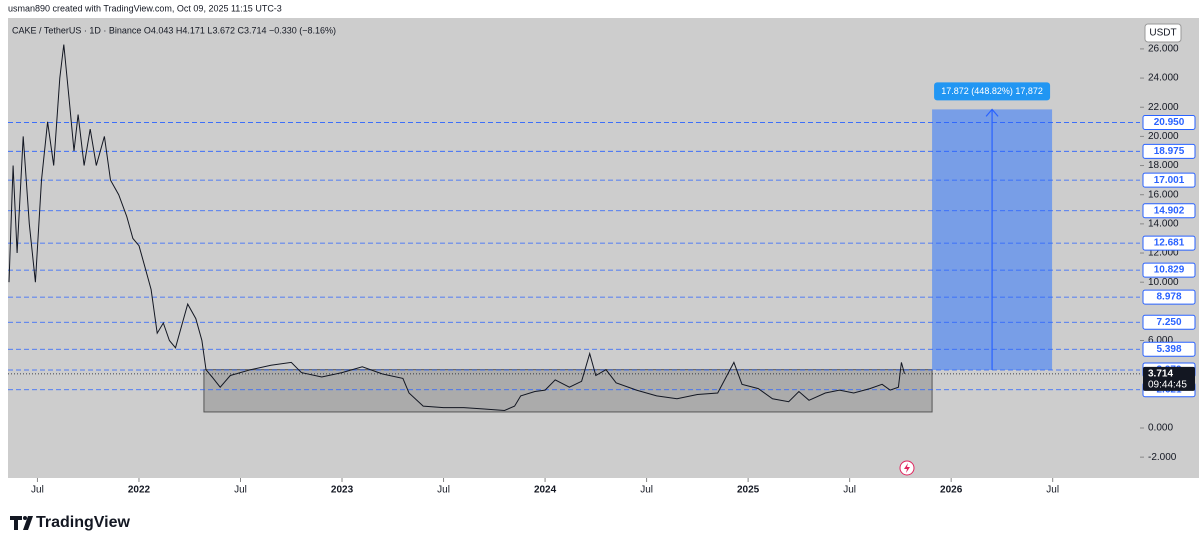  Describe the element at coordinates (1163, 194) in the screenshot. I see `y-tick-label: 16.000` at that location.